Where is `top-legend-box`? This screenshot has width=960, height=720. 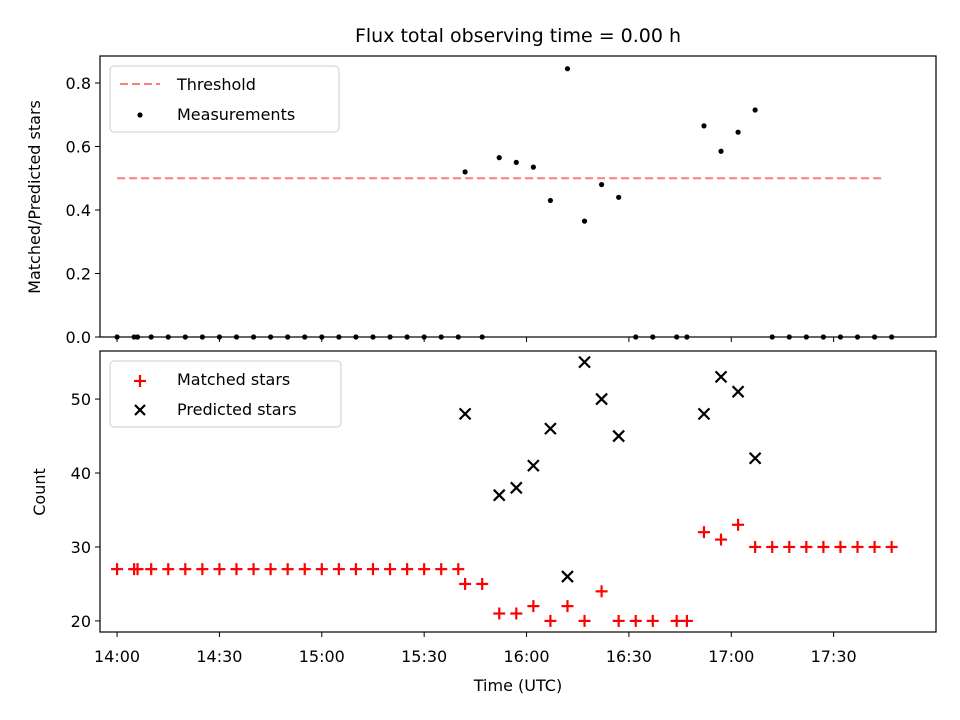
top-legend-box is located at coordinates (224, 99).